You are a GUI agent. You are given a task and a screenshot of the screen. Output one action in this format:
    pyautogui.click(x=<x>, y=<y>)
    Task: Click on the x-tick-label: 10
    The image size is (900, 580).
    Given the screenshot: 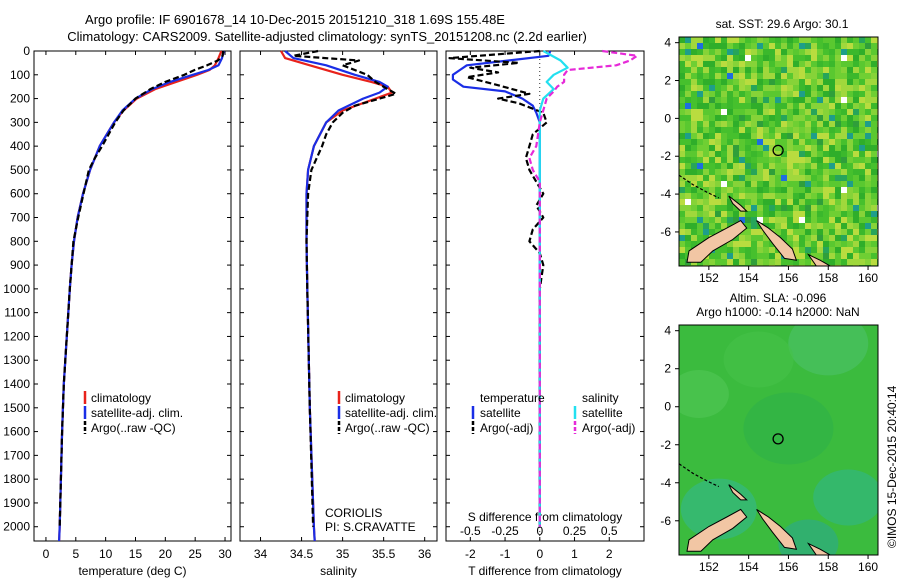 What is the action you would take?
    pyautogui.click(x=106, y=554)
    